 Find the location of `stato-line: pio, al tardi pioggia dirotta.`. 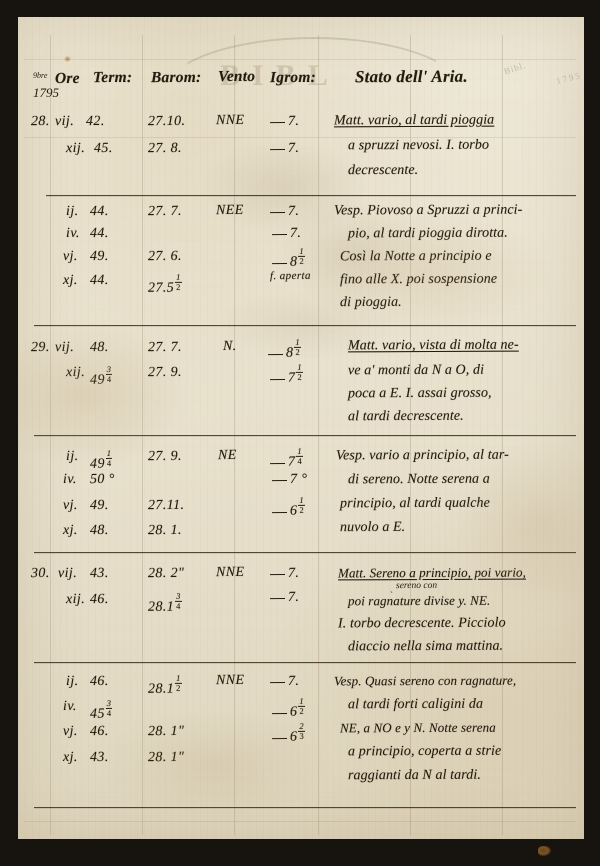

stato-line: pio, al tardi pioggia dirotta. is located at coordinates (427, 233).